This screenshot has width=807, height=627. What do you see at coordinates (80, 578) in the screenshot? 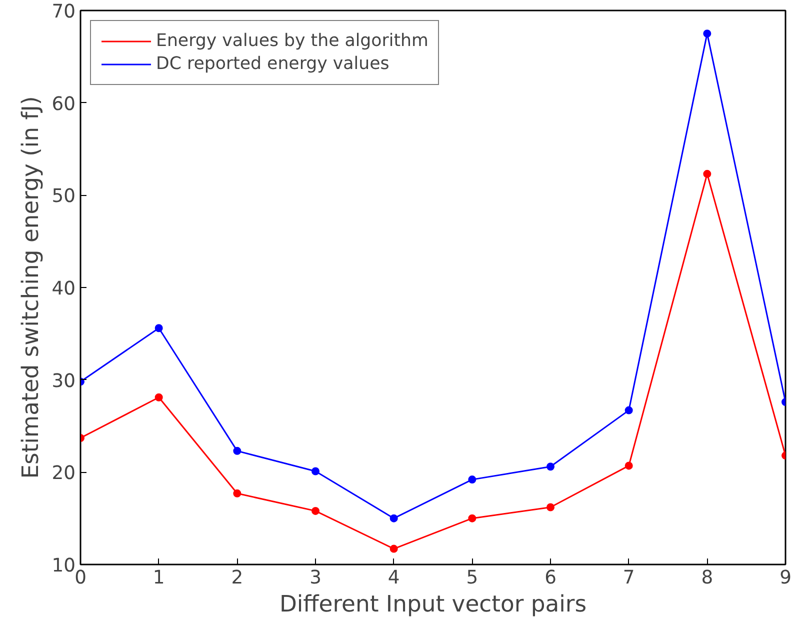
I see `x-tick-label: 0` at bounding box center [80, 578].